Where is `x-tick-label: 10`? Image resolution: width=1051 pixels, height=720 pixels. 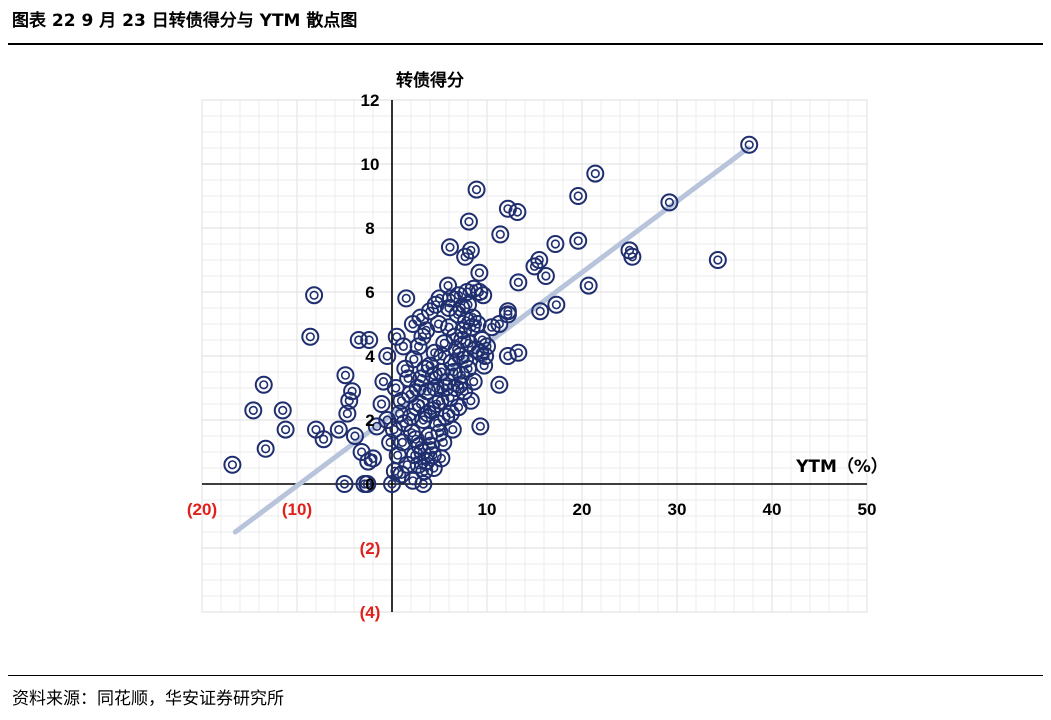 x-tick-label: 10 is located at coordinates (487, 509).